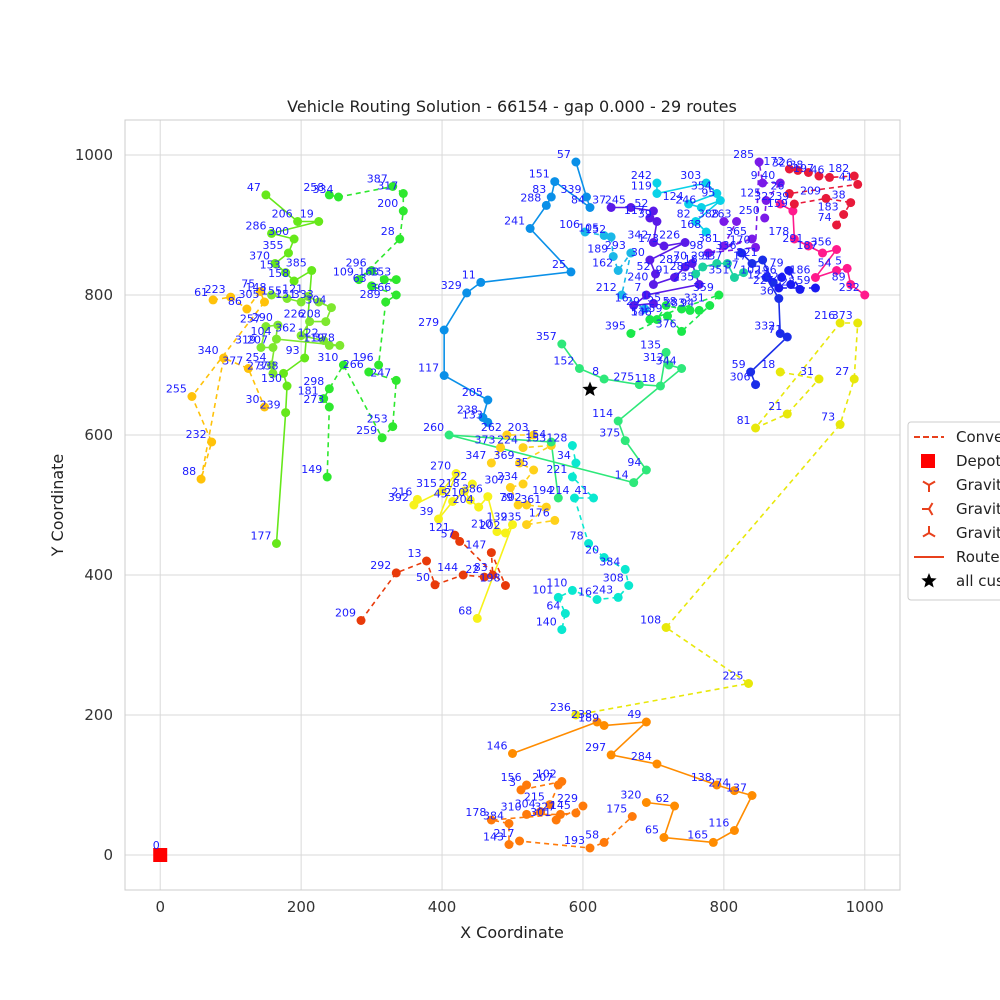 This screenshot has width=1000, height=1000. I want to click on x-tick-label: 600, so click(583, 907).